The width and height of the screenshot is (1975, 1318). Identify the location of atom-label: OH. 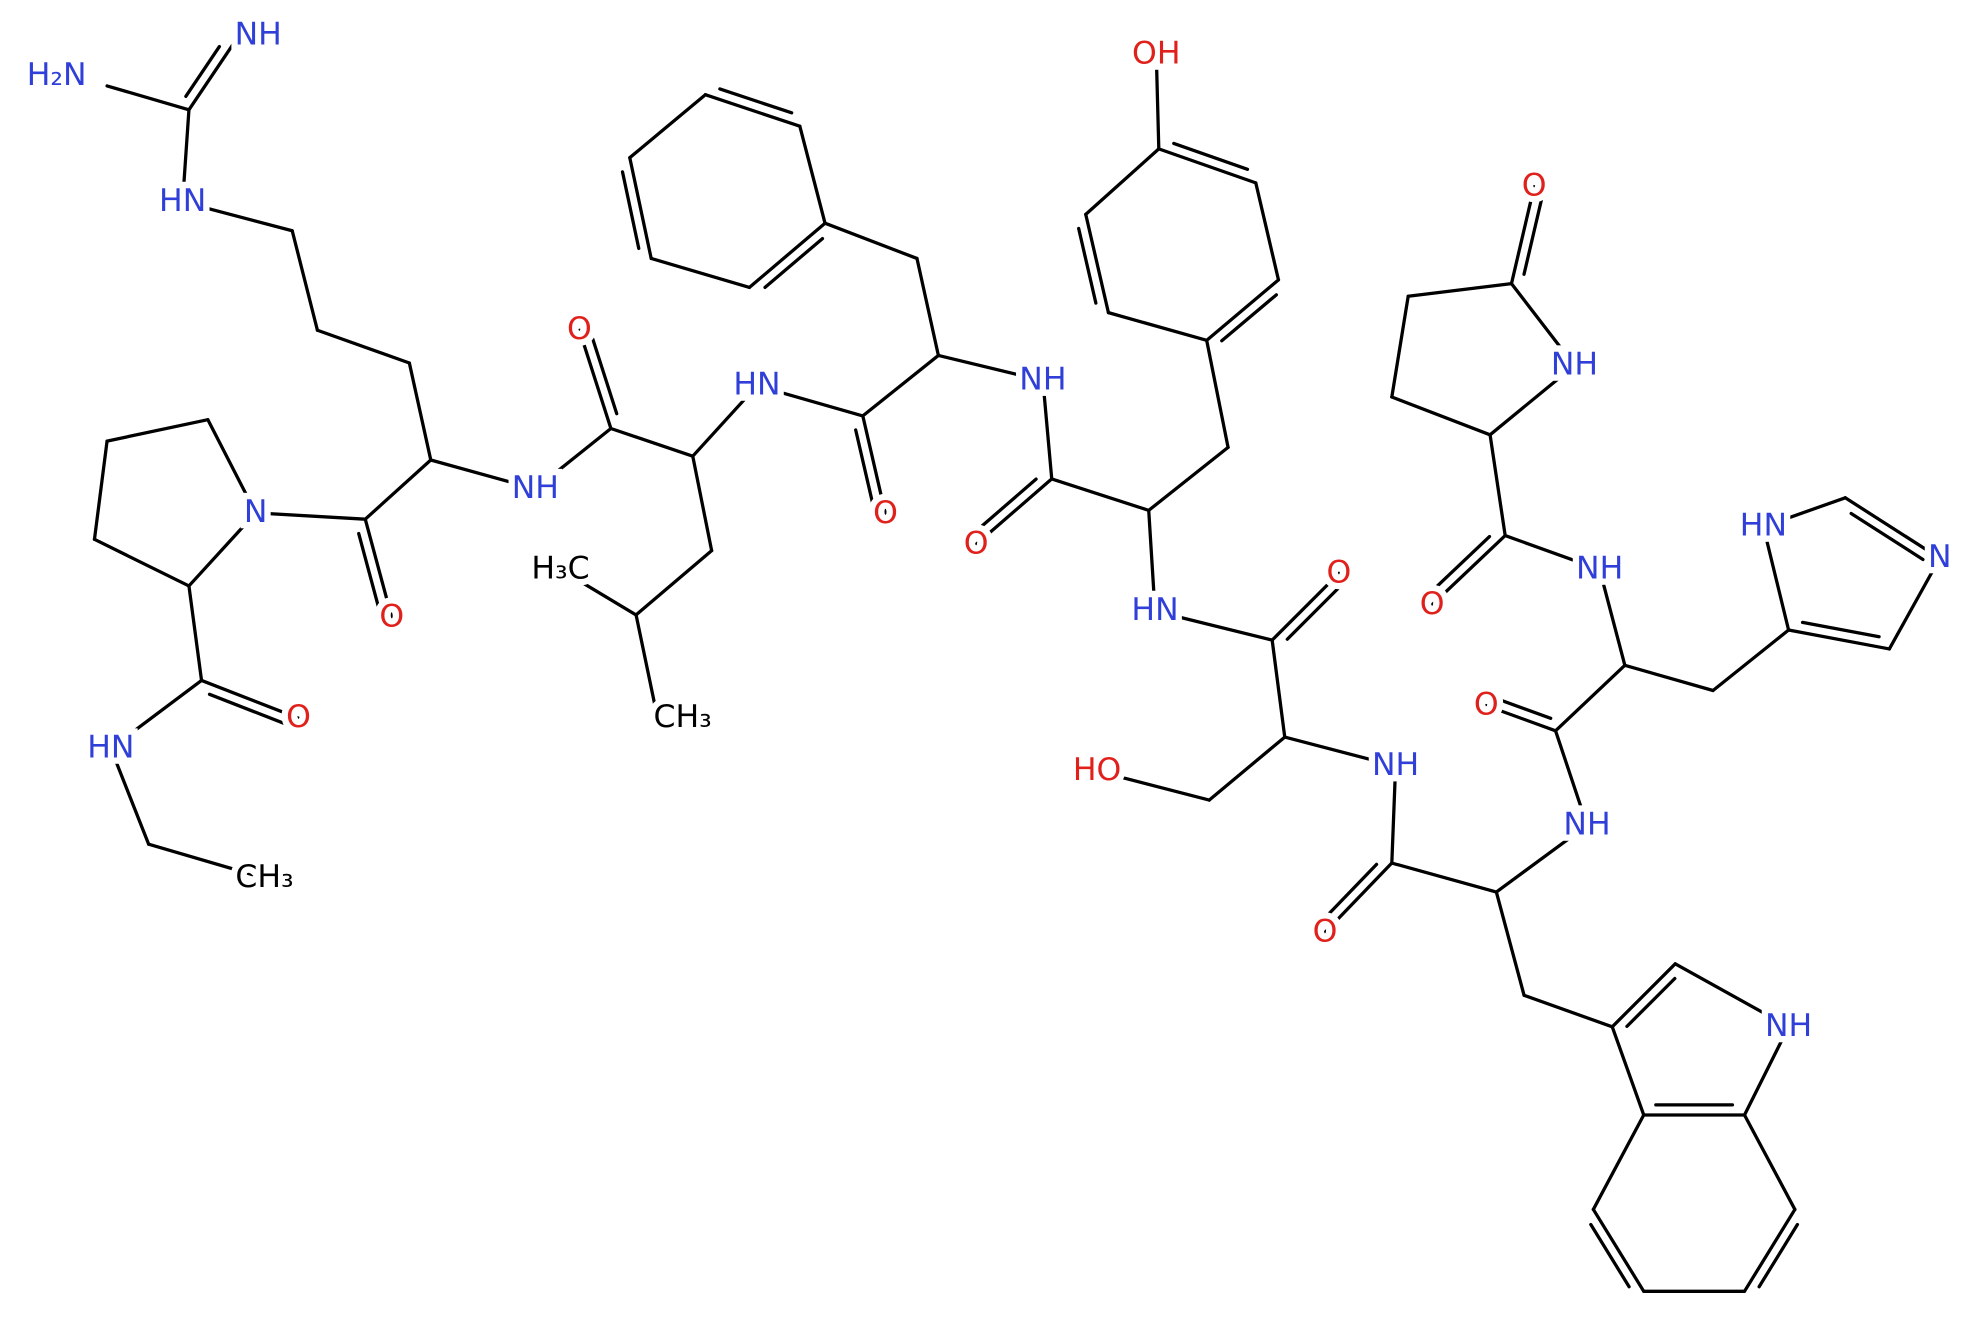
(1156, 53).